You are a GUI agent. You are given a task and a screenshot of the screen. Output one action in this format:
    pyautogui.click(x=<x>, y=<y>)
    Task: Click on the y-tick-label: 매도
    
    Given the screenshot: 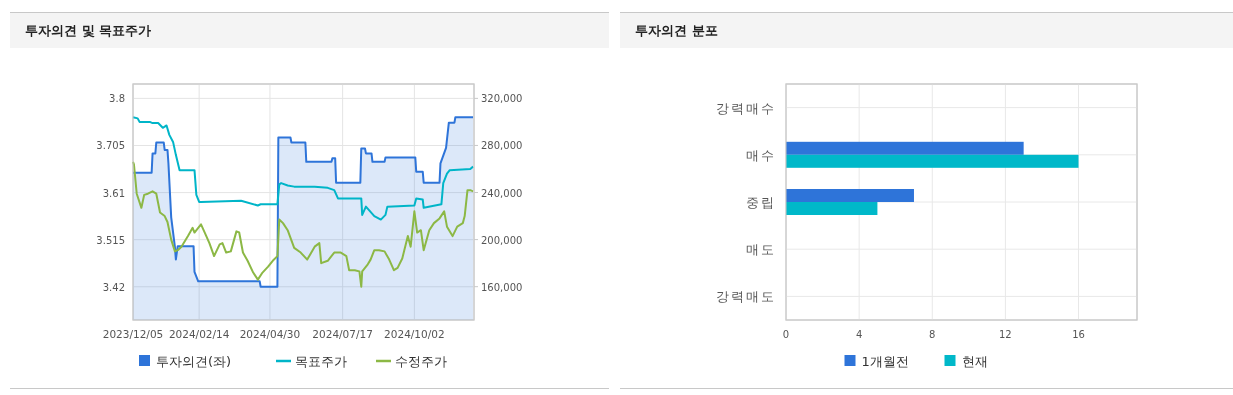 What is the action you would take?
    pyautogui.click(x=761, y=250)
    